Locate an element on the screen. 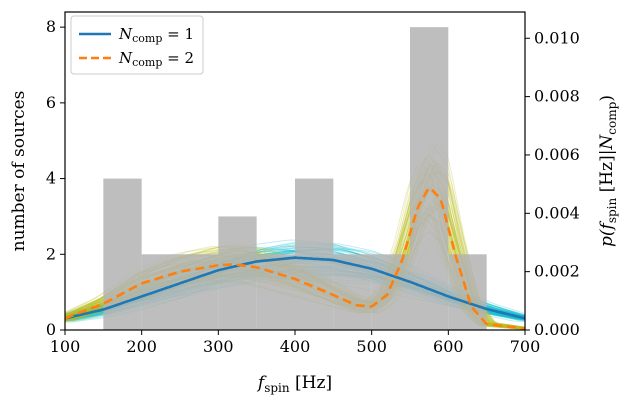 Image resolution: width=625 pixels, height=400 pixels. leg1-base: N is located at coordinates (125, 58).